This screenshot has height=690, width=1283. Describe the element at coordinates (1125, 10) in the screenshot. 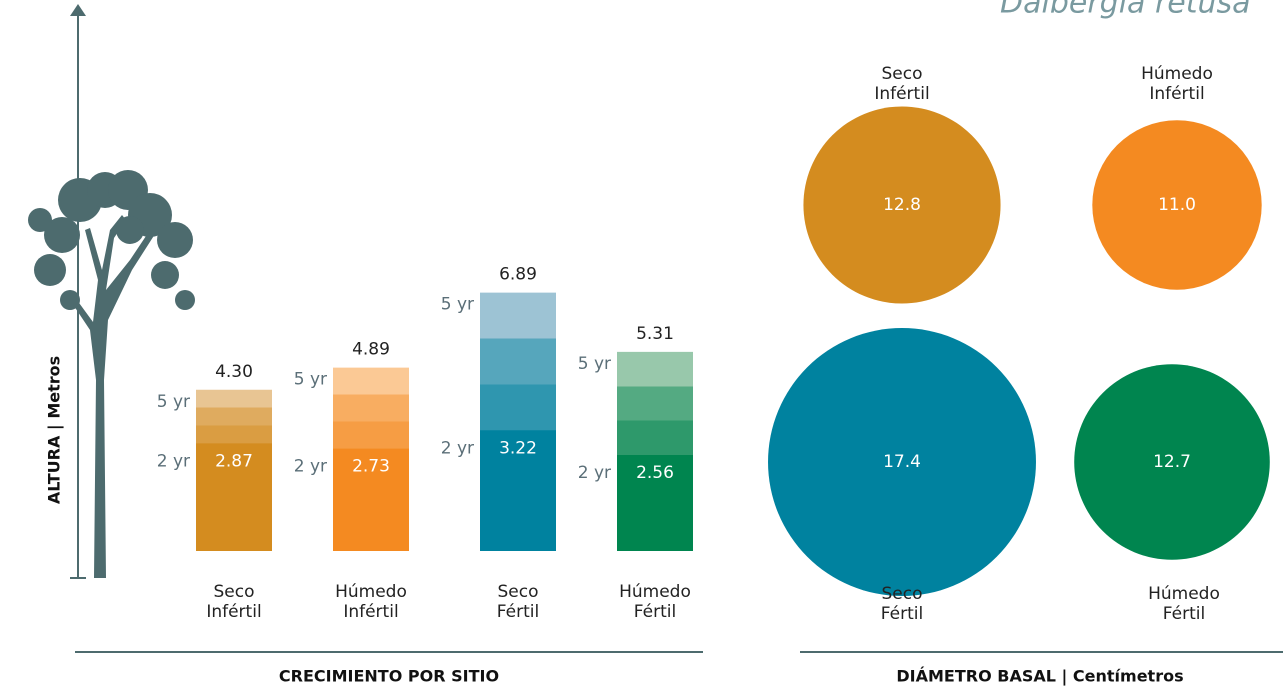

I see `page-title: Dalbergia retusa` at that location.